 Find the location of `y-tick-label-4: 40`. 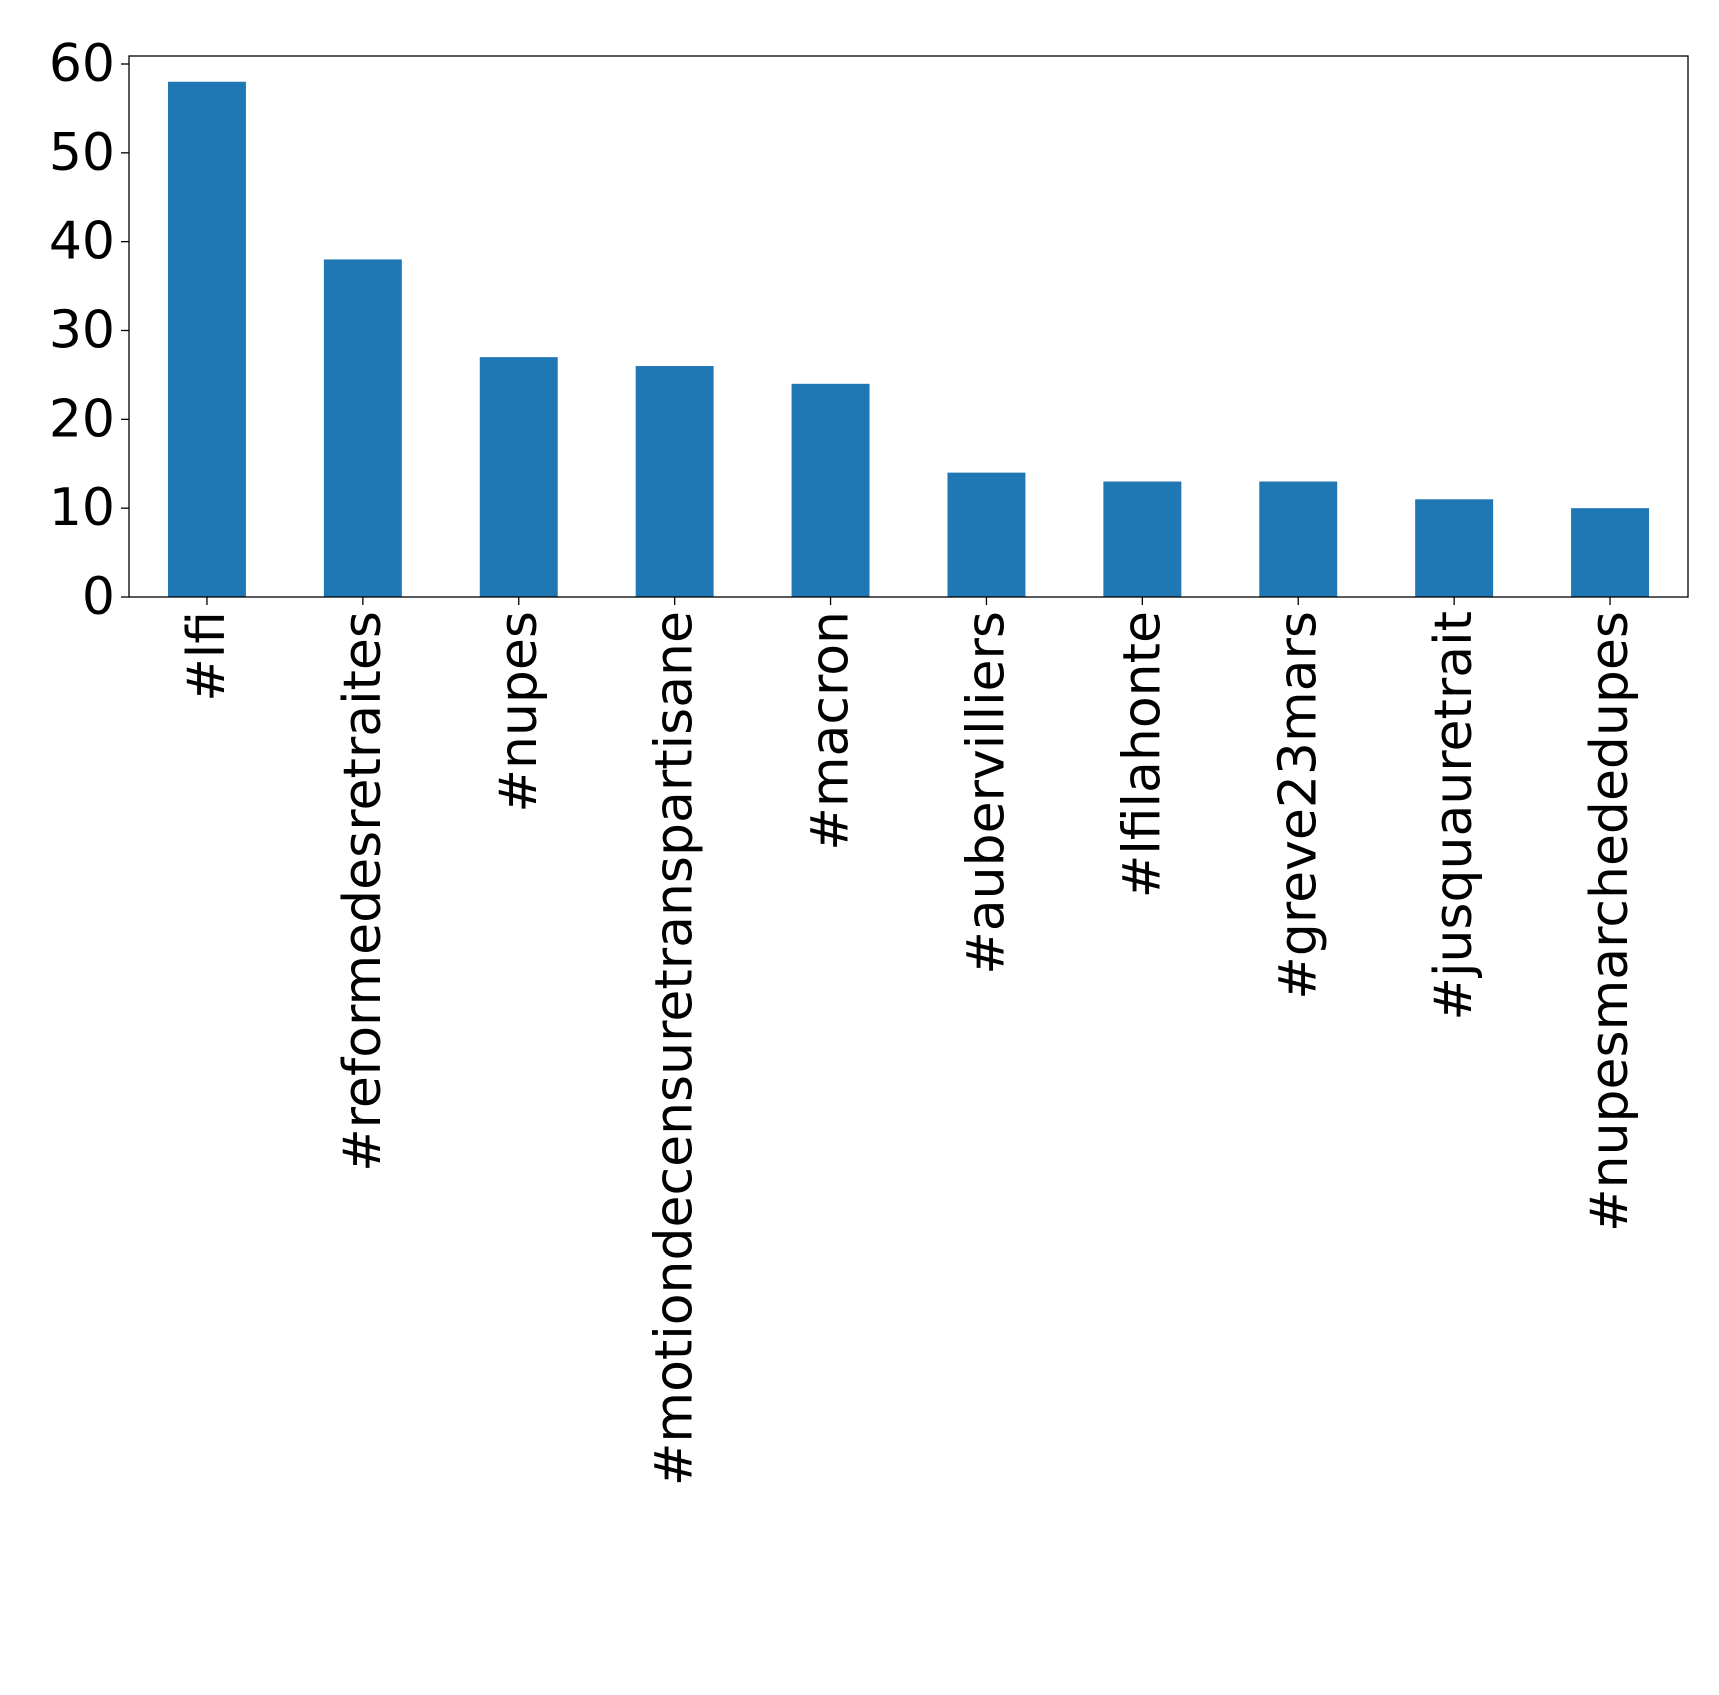

y-tick-label-4: 40 is located at coordinates (82, 242).